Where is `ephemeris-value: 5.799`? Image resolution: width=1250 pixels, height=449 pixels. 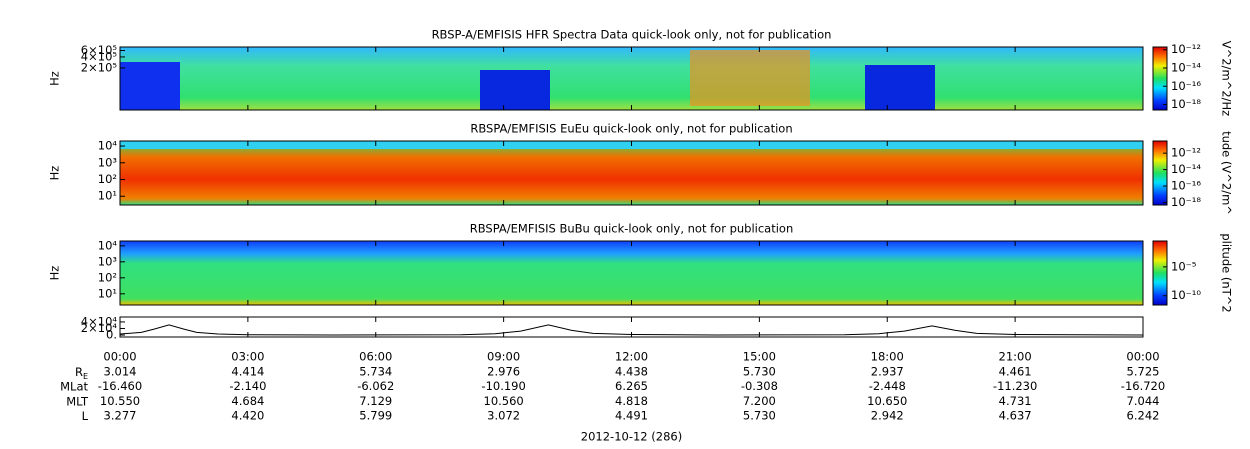 ephemeris-value: 5.799 is located at coordinates (375, 416).